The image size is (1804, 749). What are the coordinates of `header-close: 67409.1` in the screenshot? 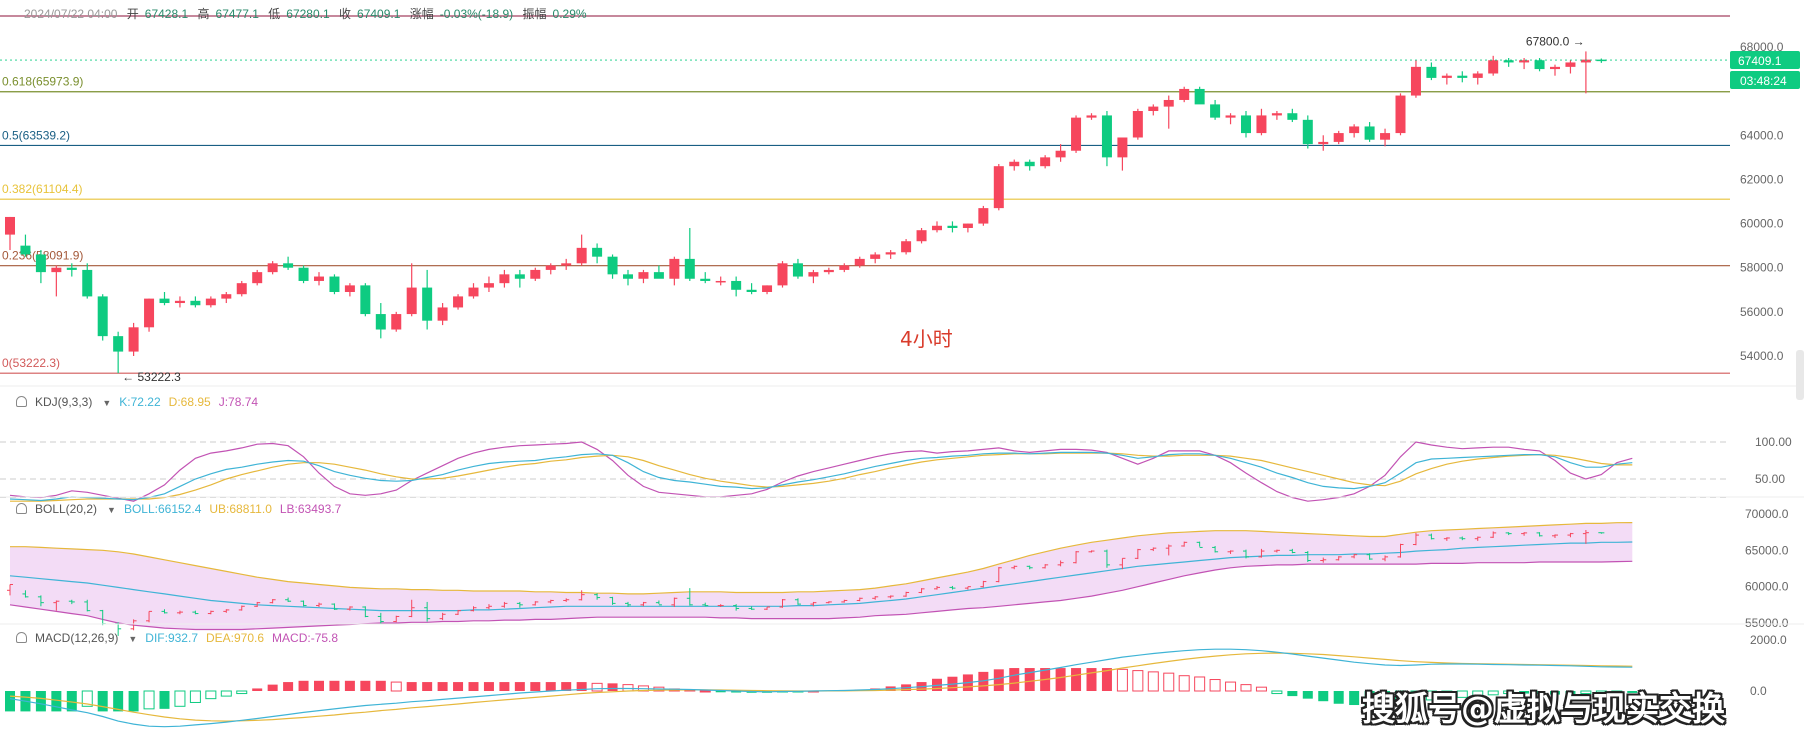 It's located at (379, 14).